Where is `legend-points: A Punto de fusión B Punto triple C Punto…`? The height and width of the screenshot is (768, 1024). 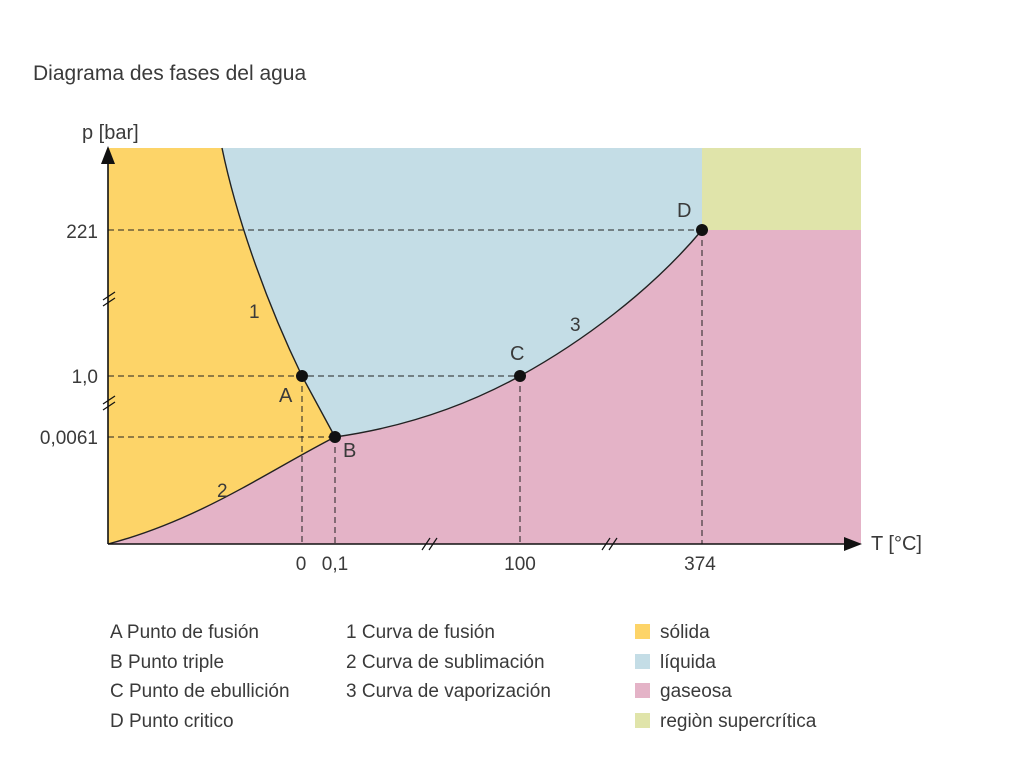 legend-points: A Punto de fusión B Punto triple C Punto… is located at coordinates (200, 680).